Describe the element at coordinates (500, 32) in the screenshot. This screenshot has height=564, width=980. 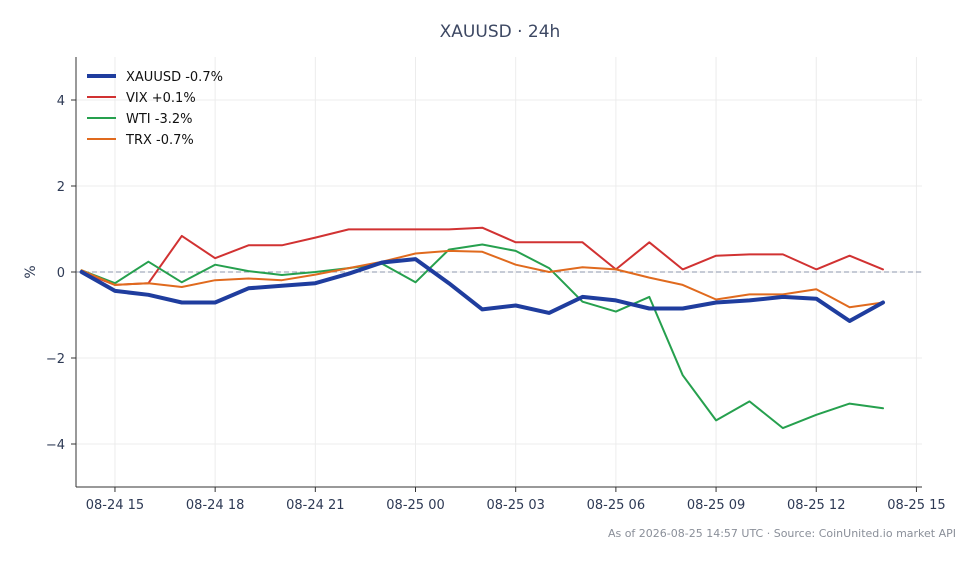
I see `chart-title: XAUUSD · 24h` at that location.